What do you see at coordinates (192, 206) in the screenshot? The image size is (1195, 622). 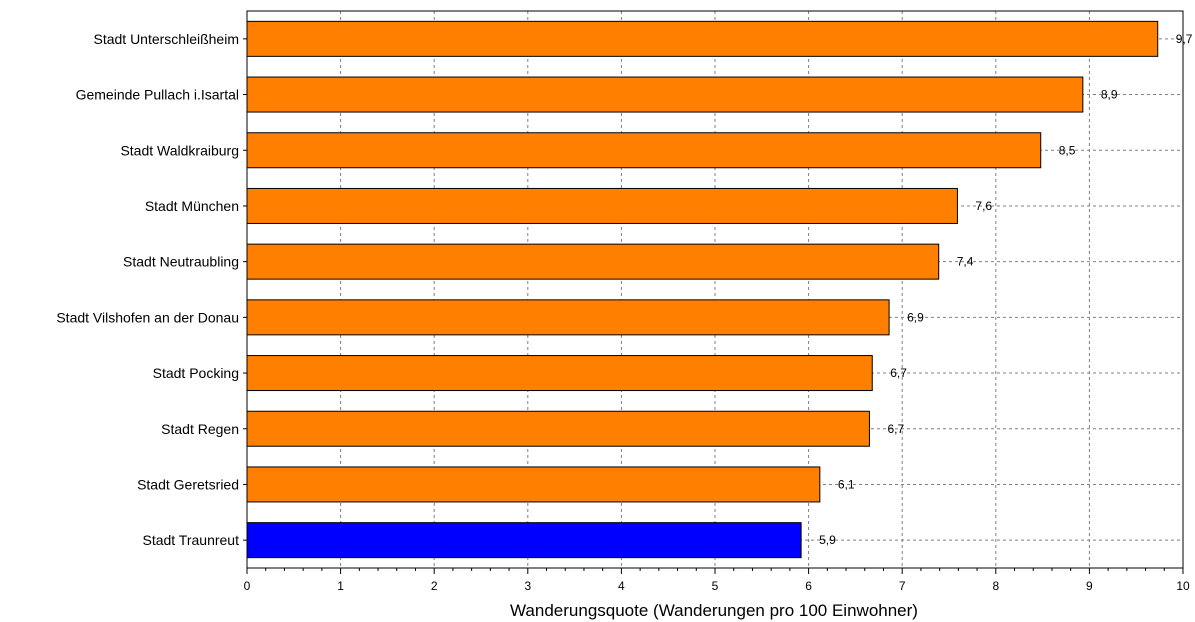 I see `category-label: Stadt München` at bounding box center [192, 206].